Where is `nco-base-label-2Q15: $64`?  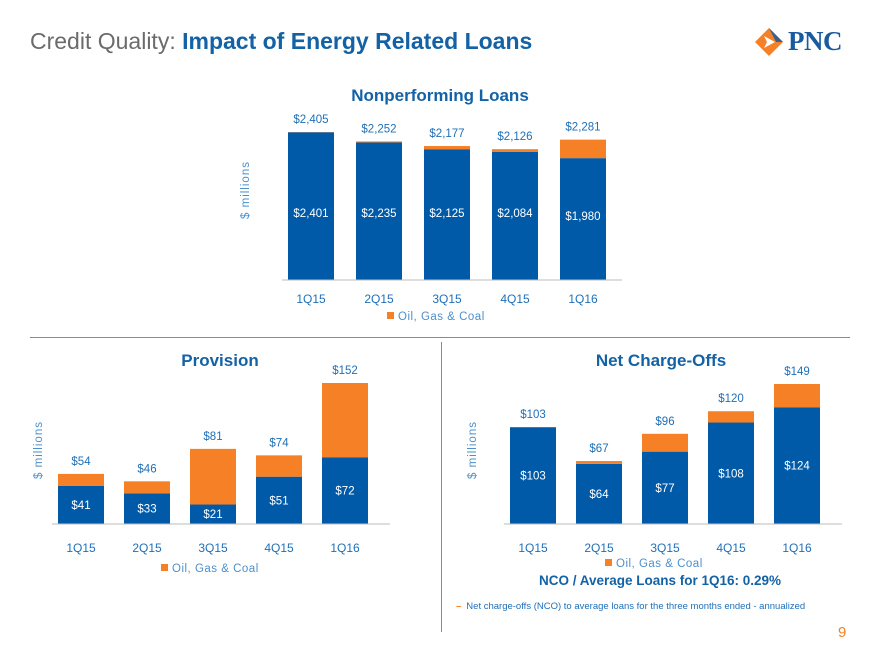 nco-base-label-2Q15: $64 is located at coordinates (599, 495).